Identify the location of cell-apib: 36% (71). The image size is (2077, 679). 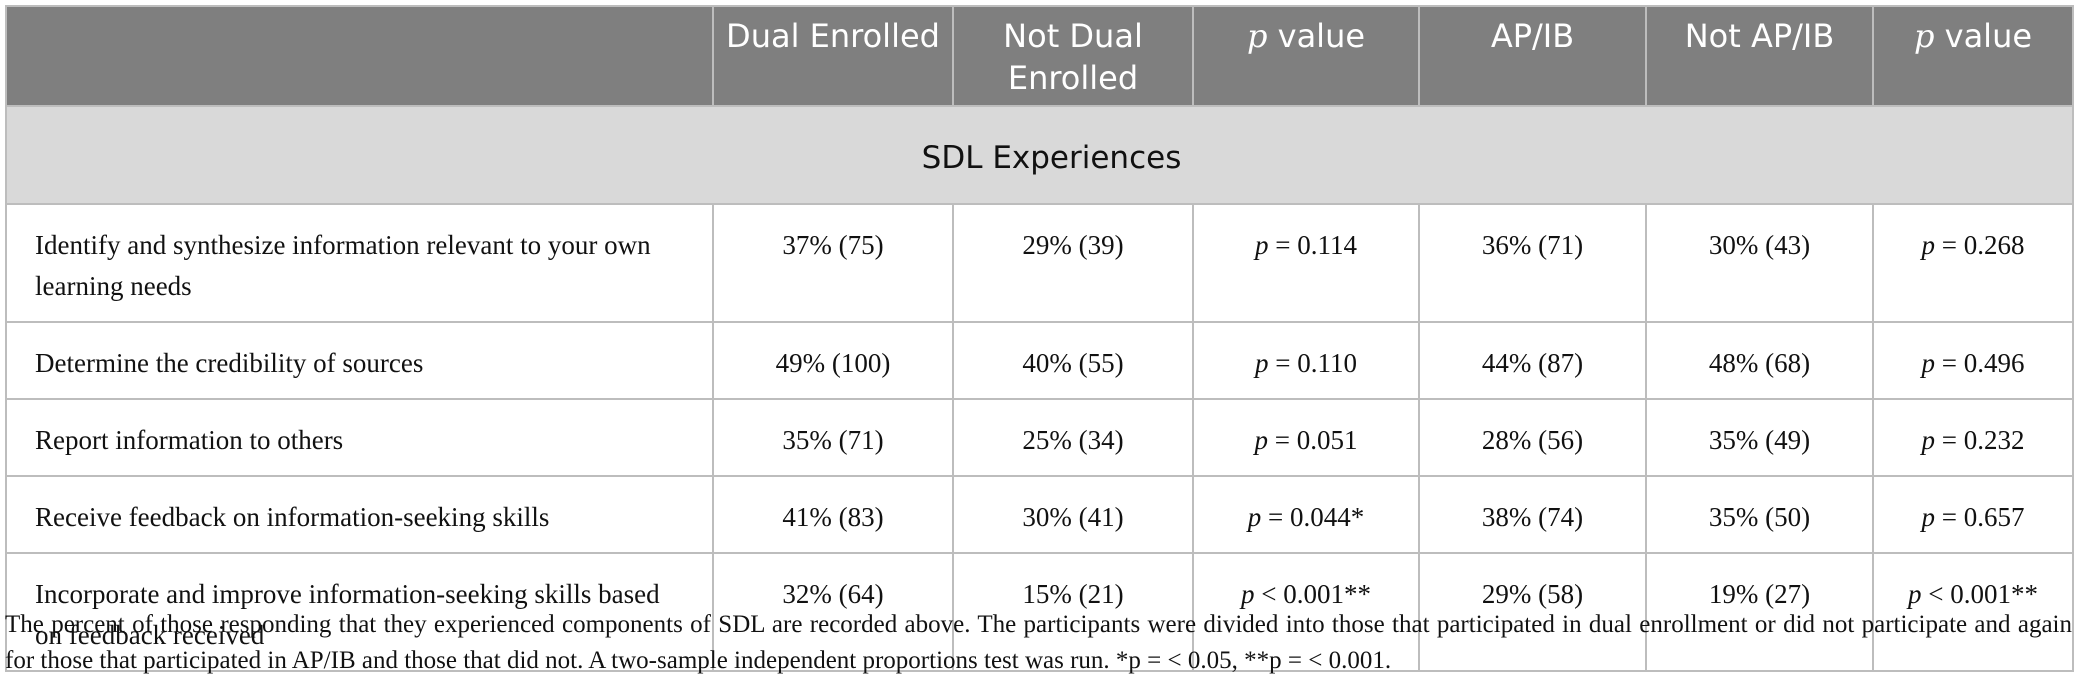
(1532, 263).